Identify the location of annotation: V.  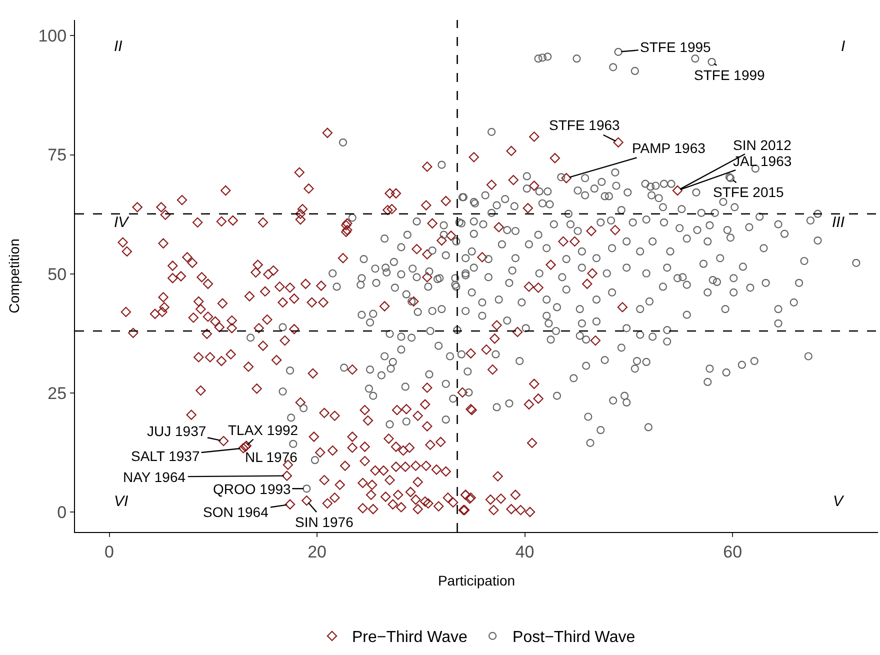
(839, 501).